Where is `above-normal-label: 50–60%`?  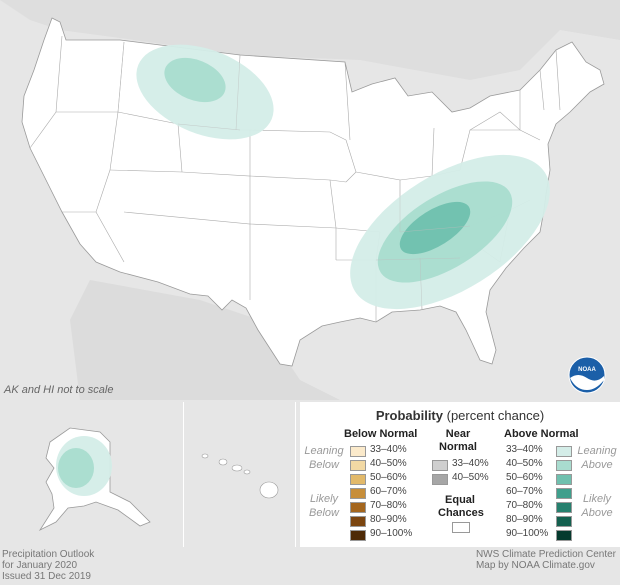
above-normal-label: 50–60% is located at coordinates (524, 477).